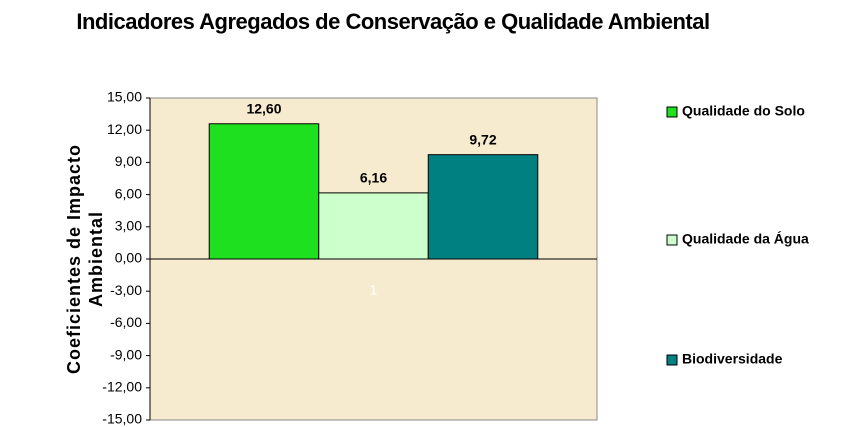 The image size is (851, 427). I want to click on y-tick-label: 12,00, so click(124, 129).